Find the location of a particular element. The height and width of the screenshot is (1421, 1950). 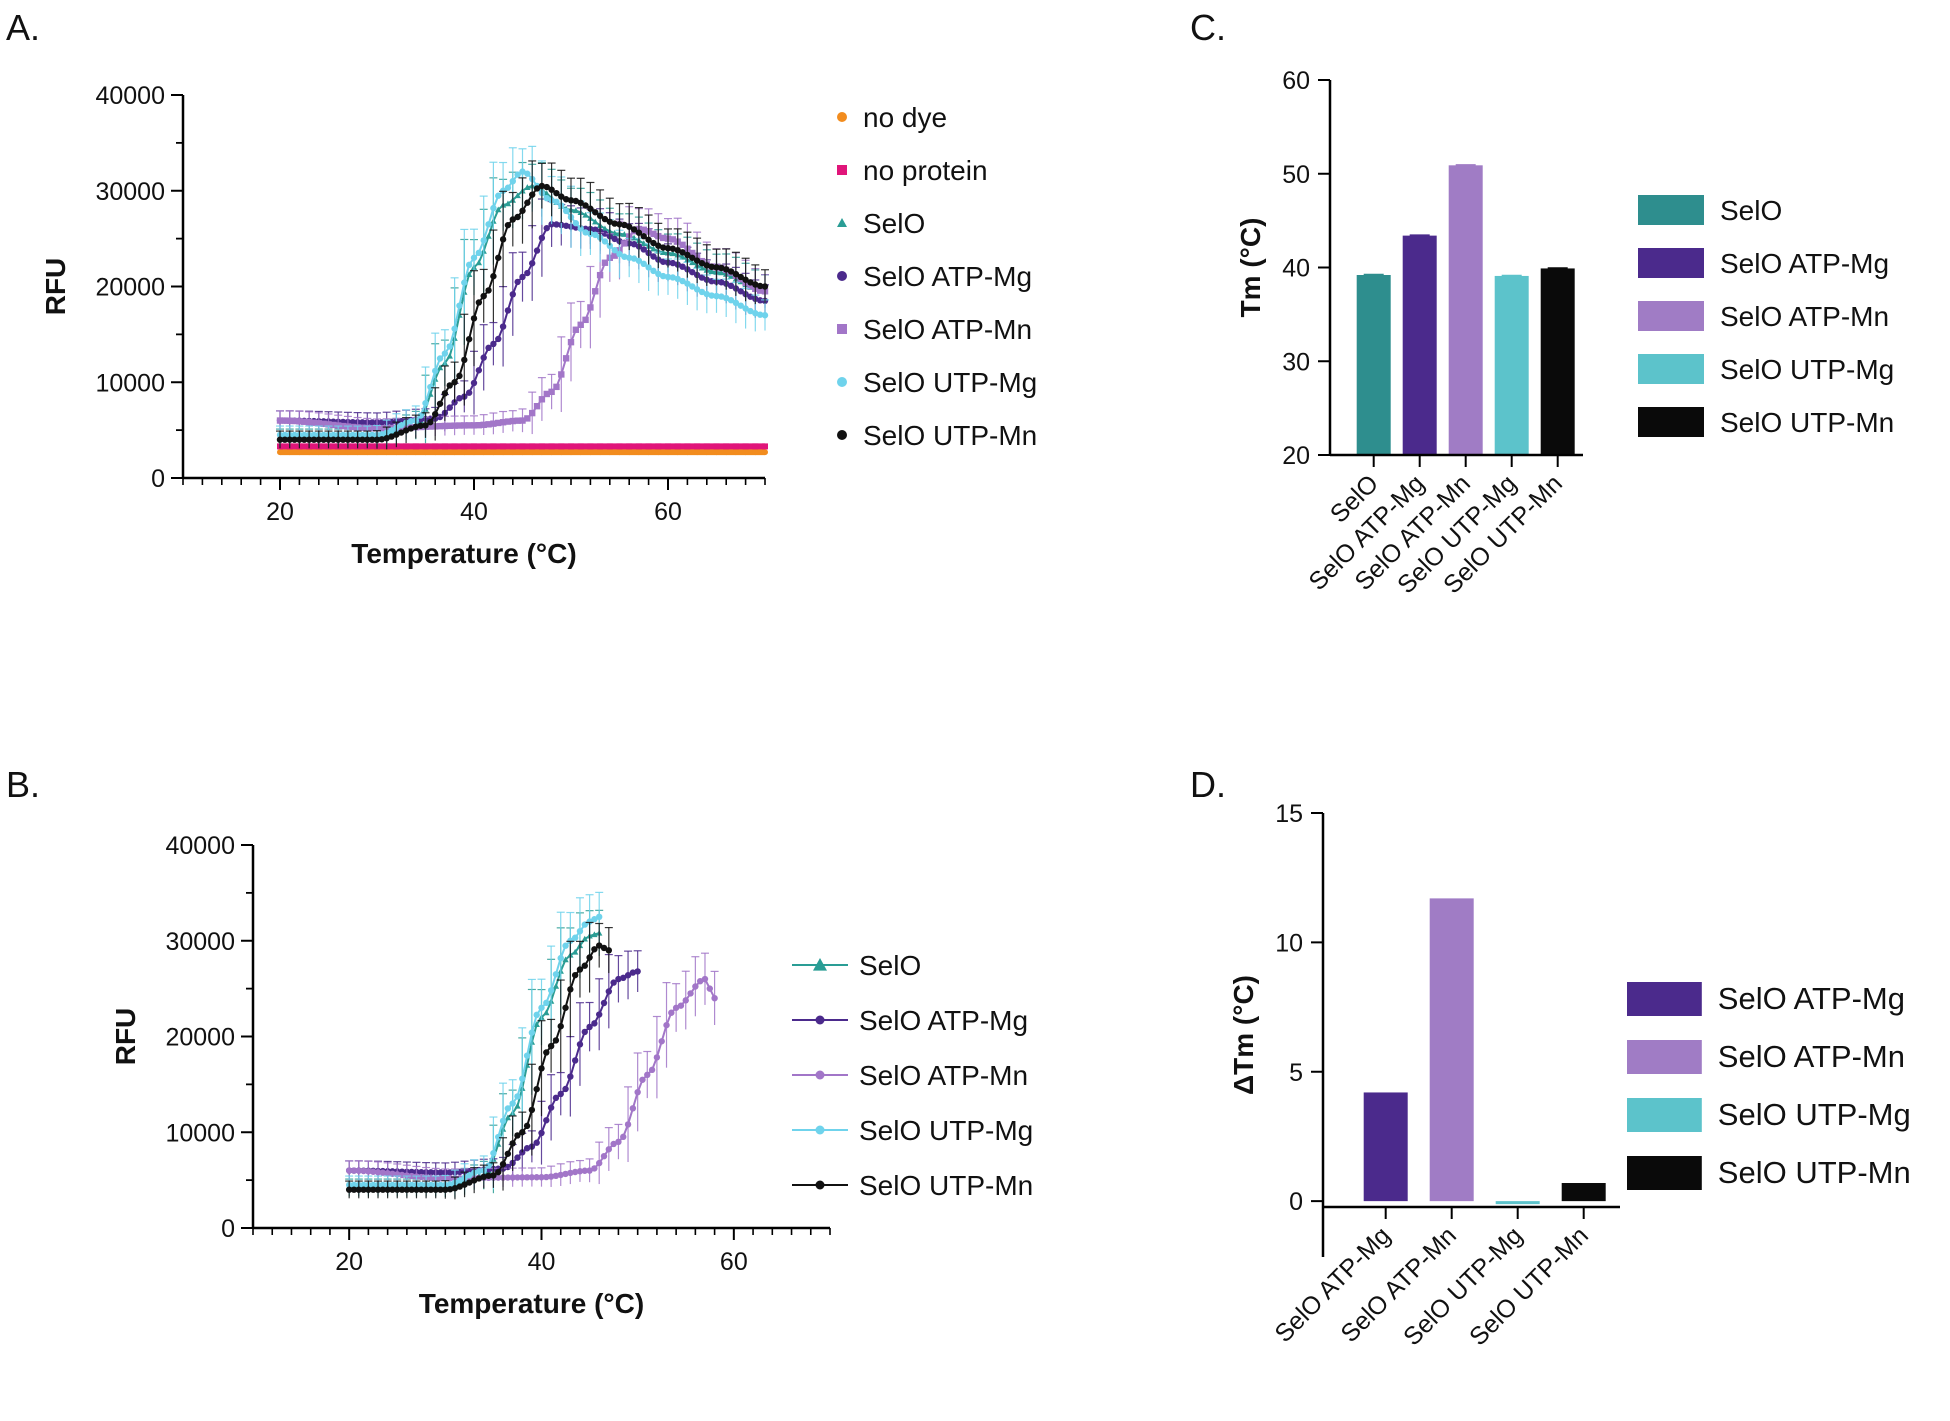

panel-a-x-tick-label: 20 is located at coordinates (280, 512).